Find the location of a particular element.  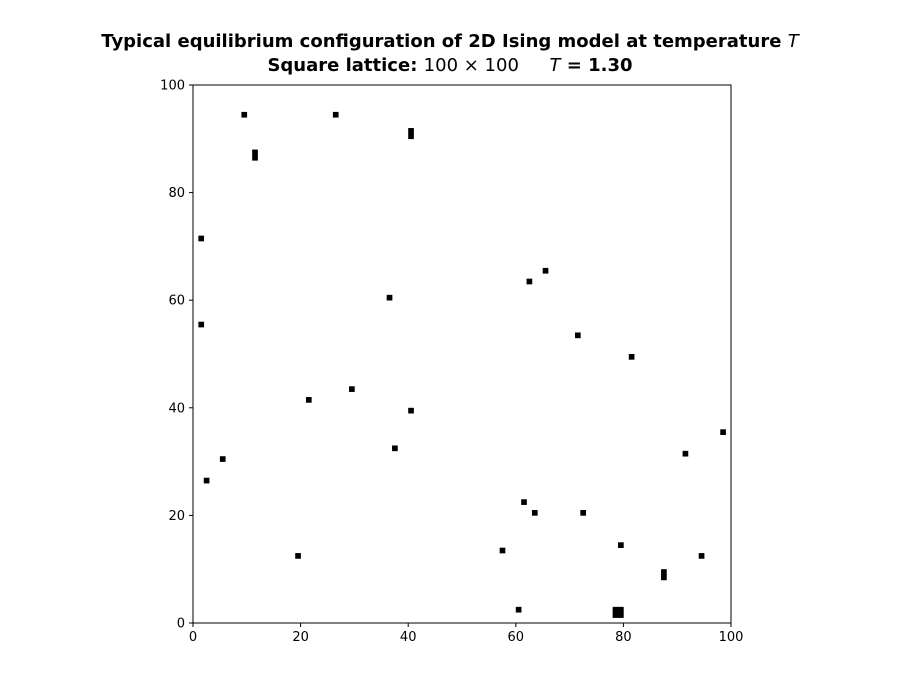

x-axis: 0 20 40 60 80 100 is located at coordinates (466, 634).